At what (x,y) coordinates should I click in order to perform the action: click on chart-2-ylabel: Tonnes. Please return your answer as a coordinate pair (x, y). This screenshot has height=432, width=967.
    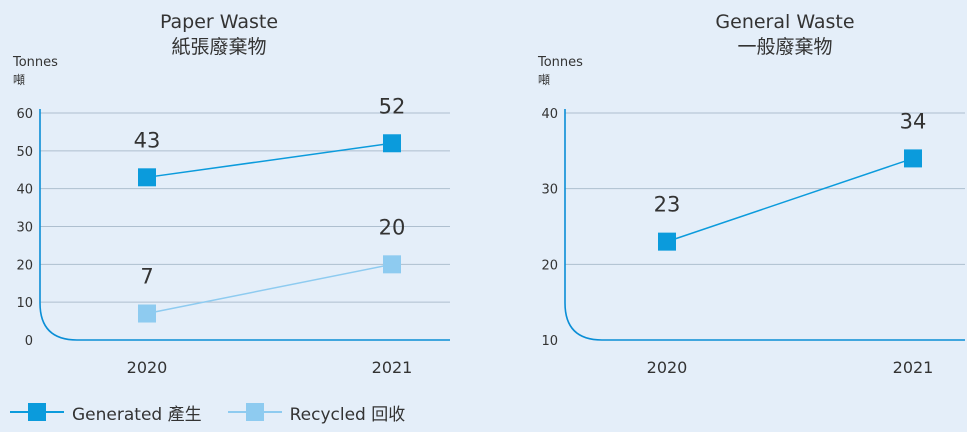
    Looking at the image, I should click on (560, 62).